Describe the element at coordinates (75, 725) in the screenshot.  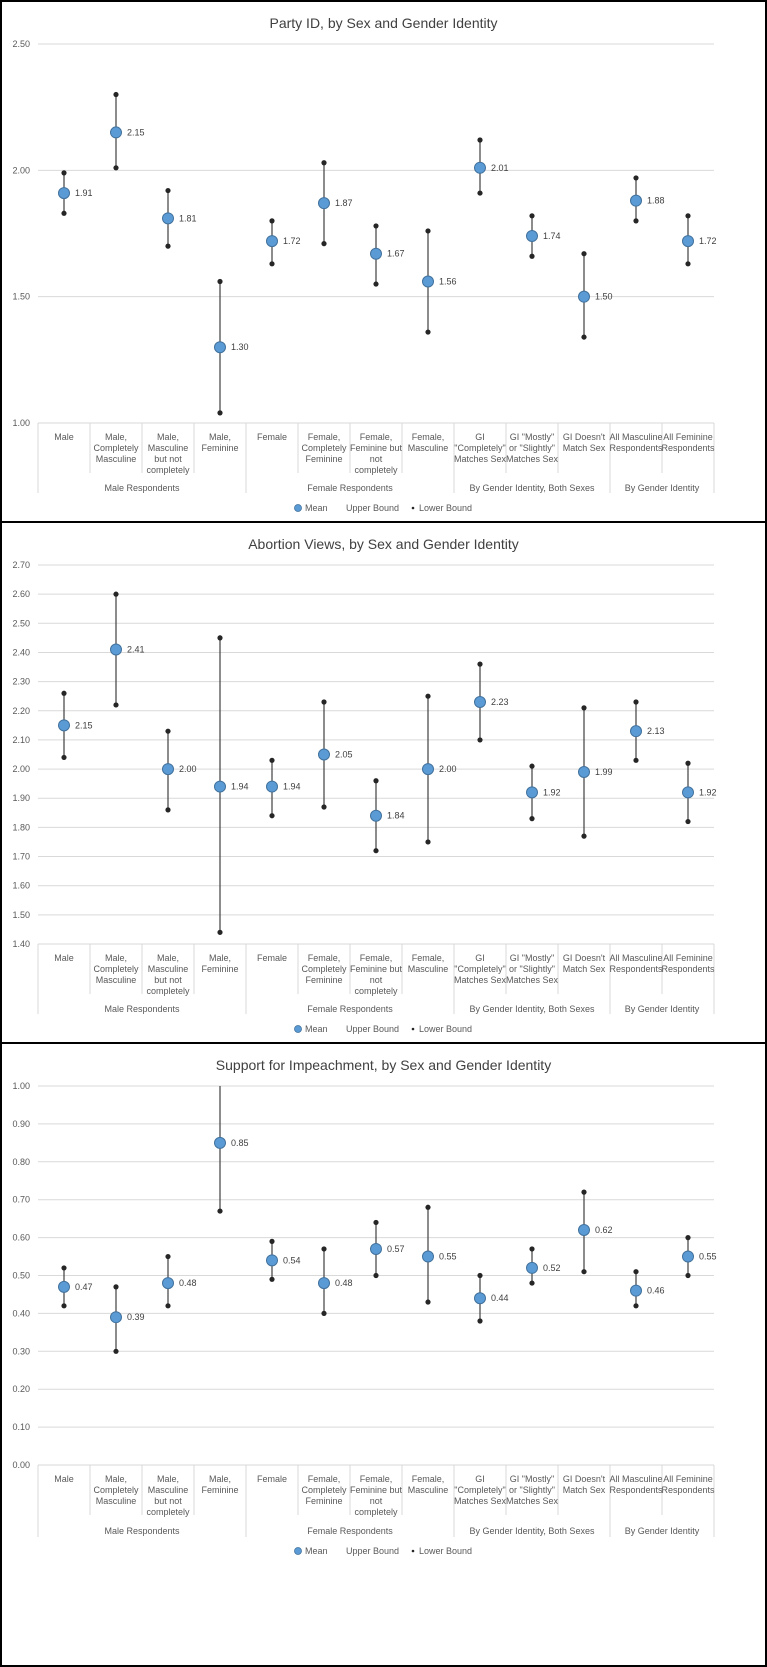
I see `data-point-0: 2.15` at that location.